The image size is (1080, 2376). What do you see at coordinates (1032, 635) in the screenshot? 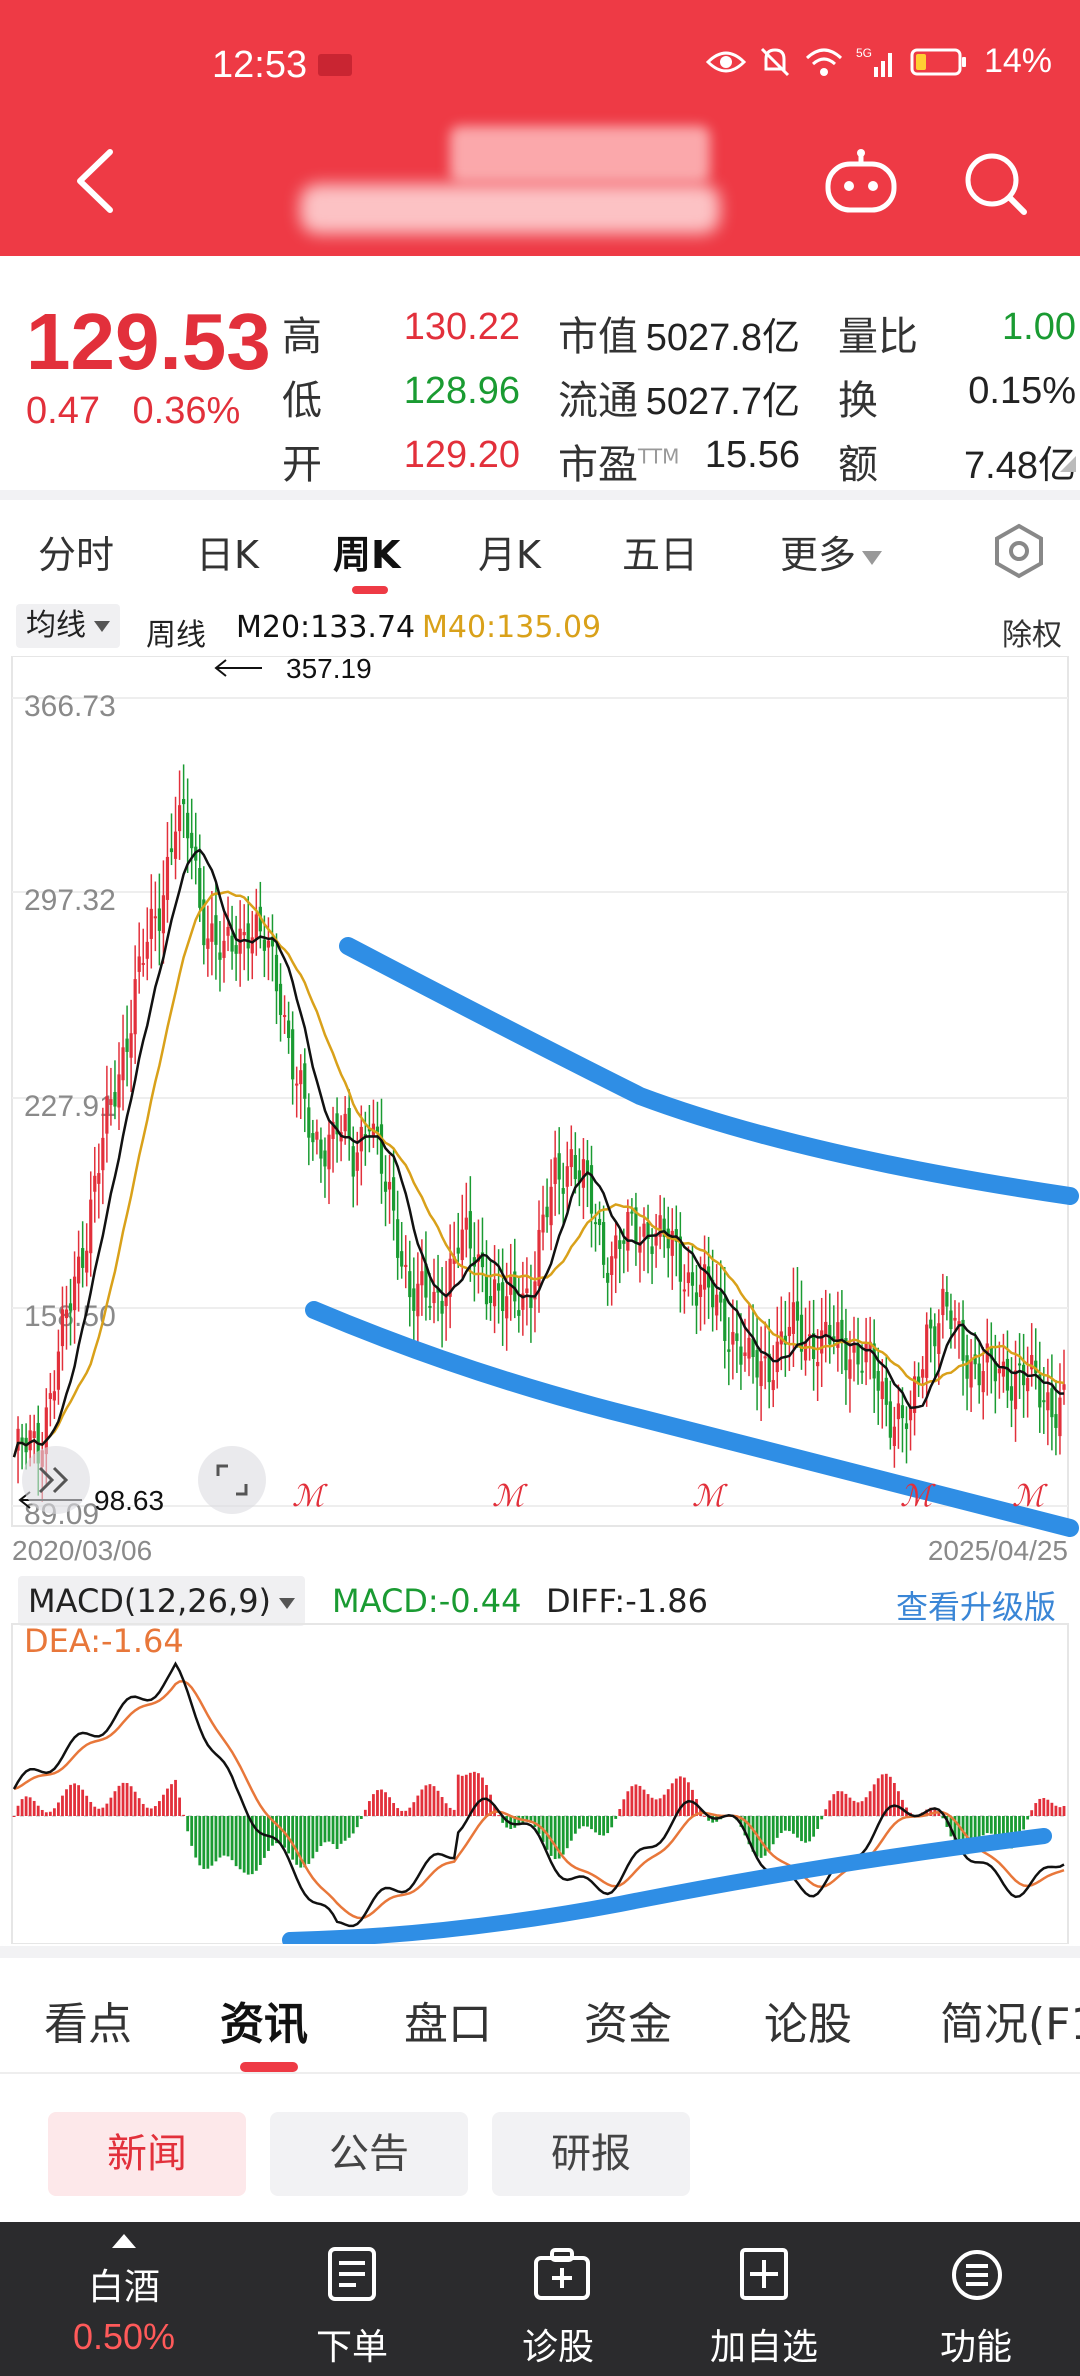
I see `ex-rights-toggle: 除权` at bounding box center [1032, 635].